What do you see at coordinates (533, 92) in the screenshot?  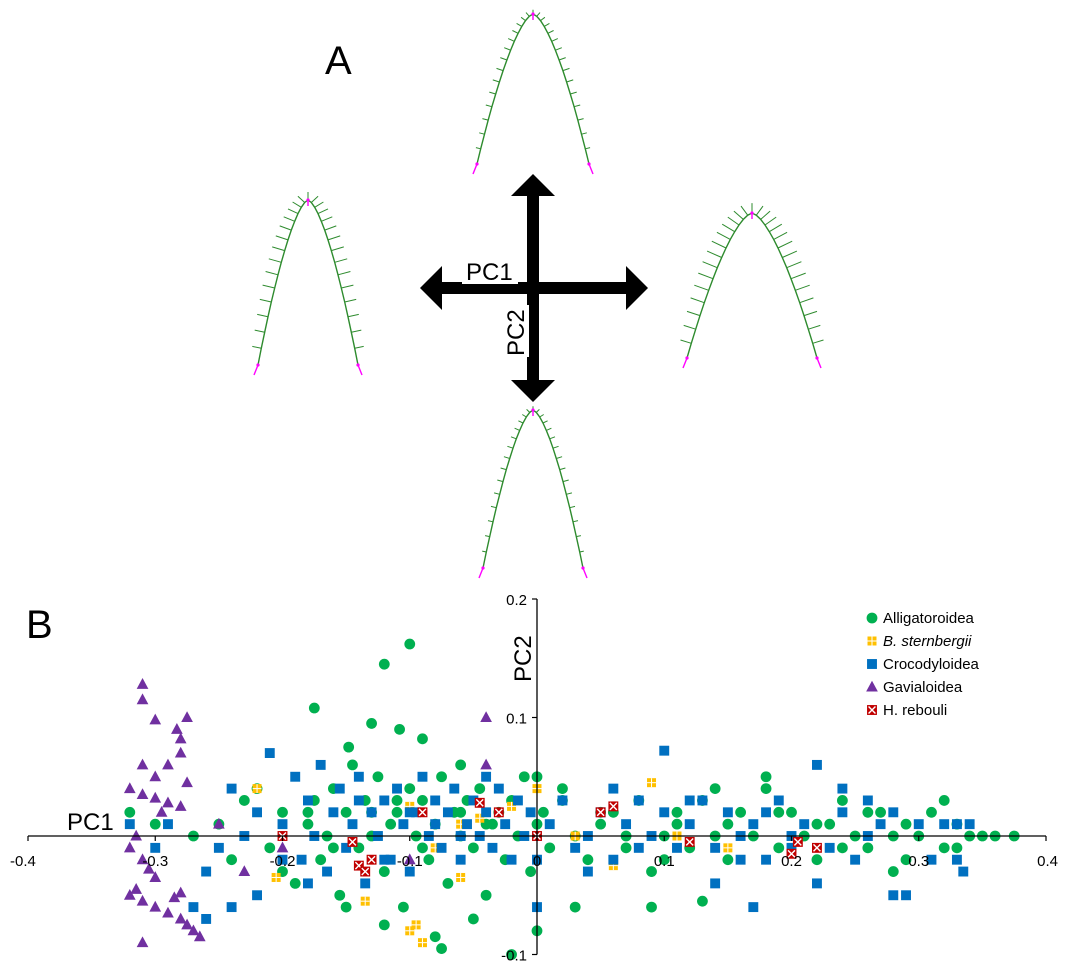 I see `outline-top` at bounding box center [533, 92].